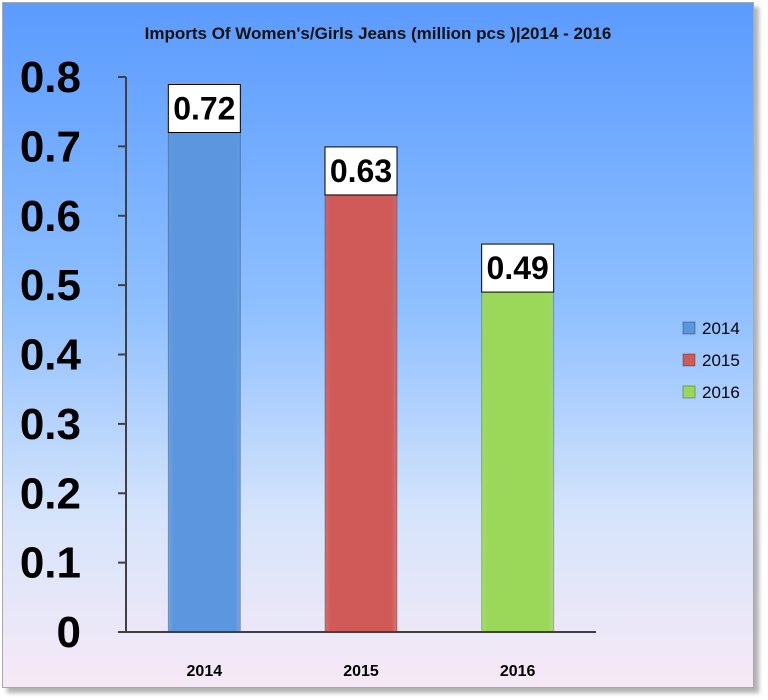 The image size is (768, 700). Describe the element at coordinates (721, 360) in the screenshot. I see `legend-entry: 2015` at that location.